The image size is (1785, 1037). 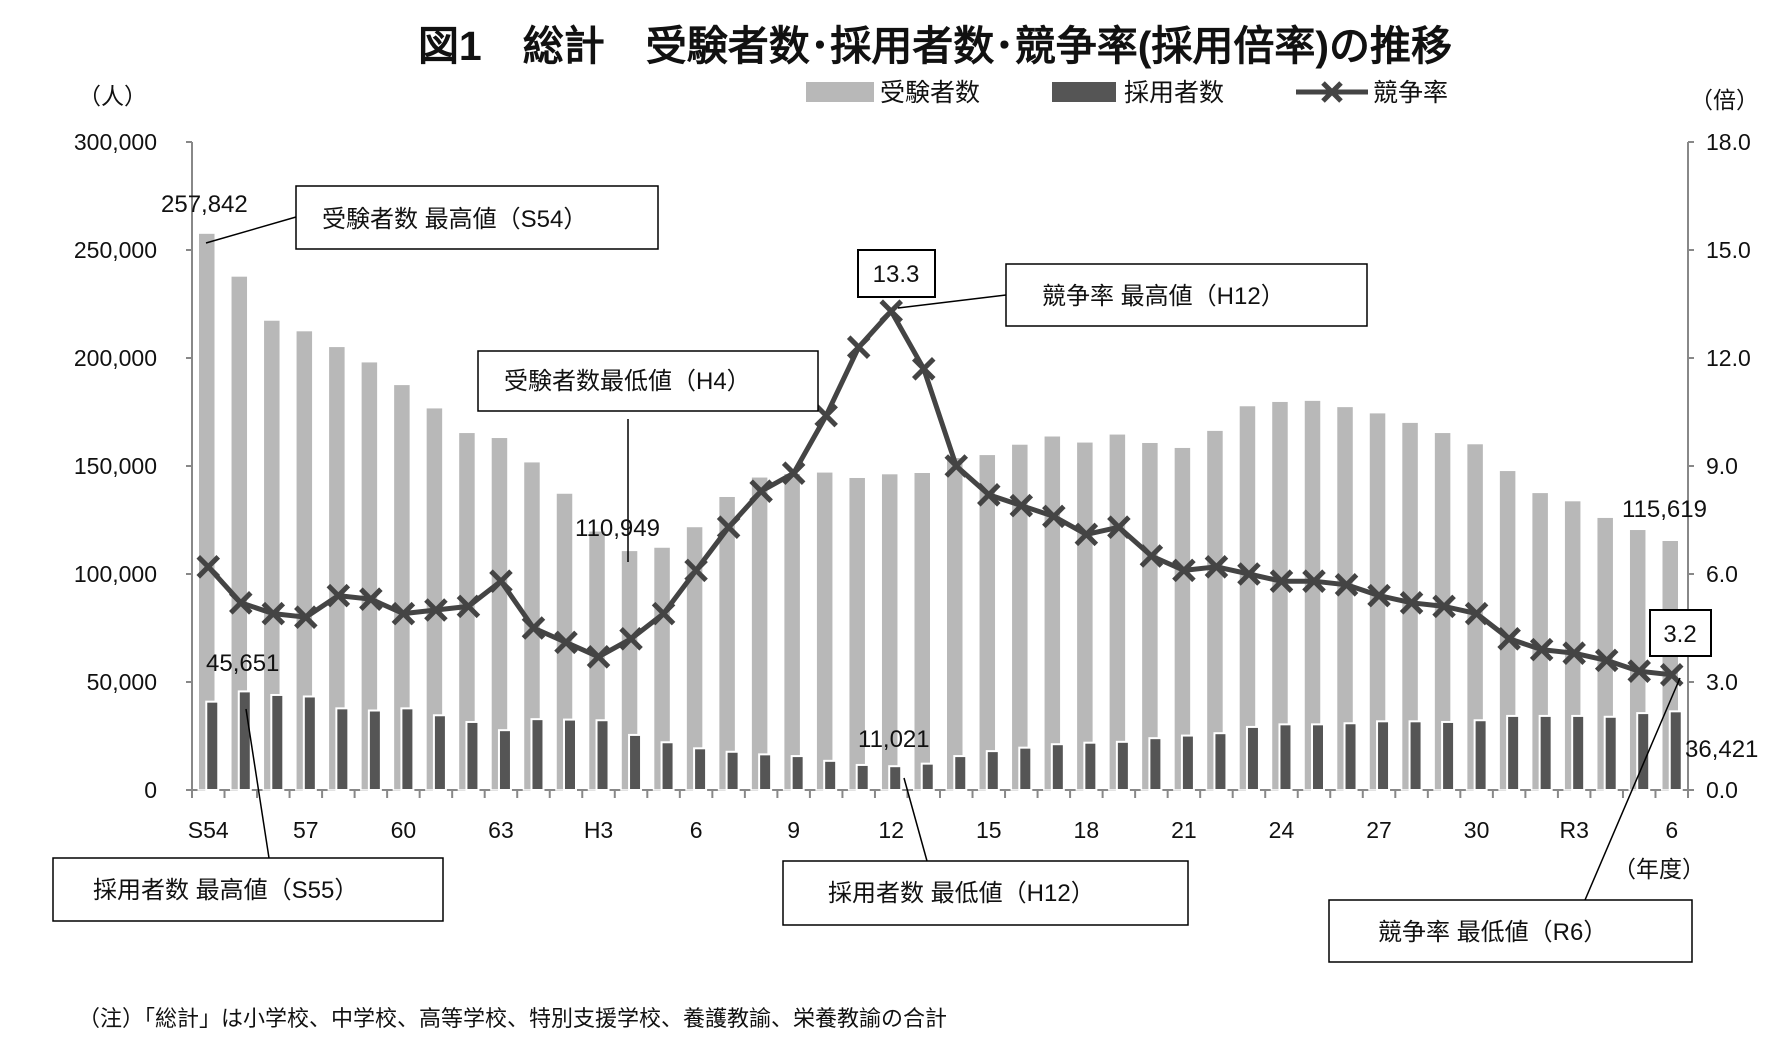 What do you see at coordinates (1282, 830) in the screenshot?
I see `x-tick-label: 24` at bounding box center [1282, 830].